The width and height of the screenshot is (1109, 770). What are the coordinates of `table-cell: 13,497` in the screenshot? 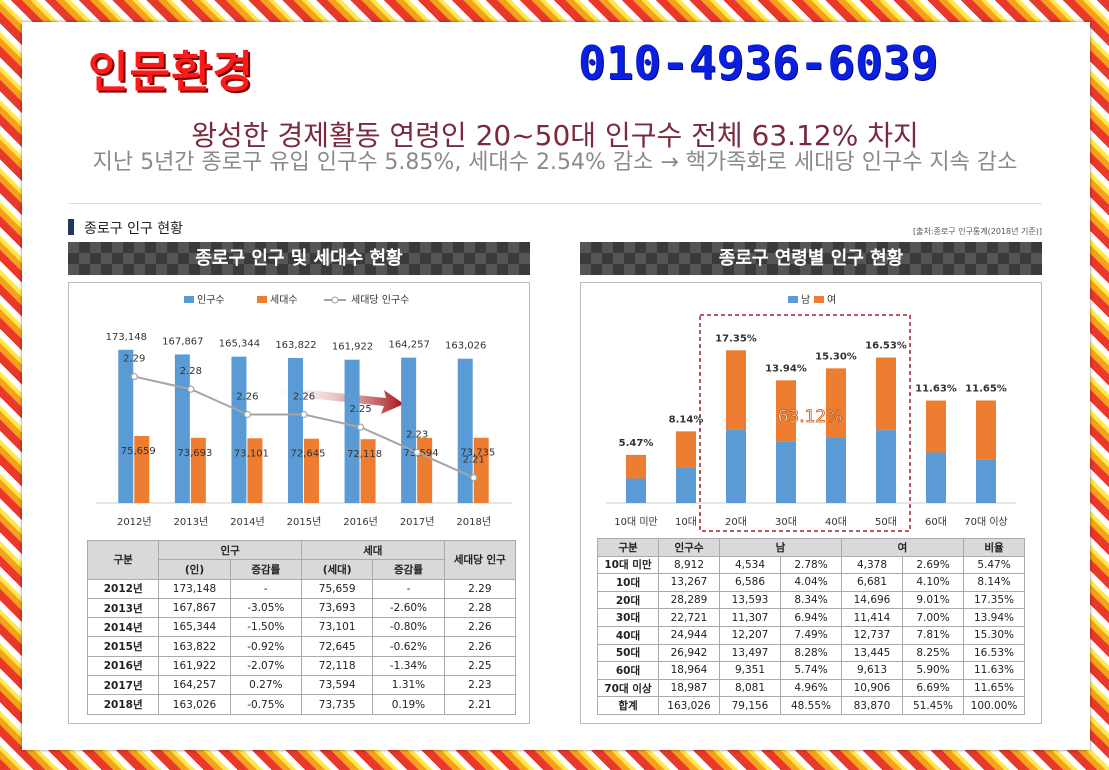 It's located at (750, 653).